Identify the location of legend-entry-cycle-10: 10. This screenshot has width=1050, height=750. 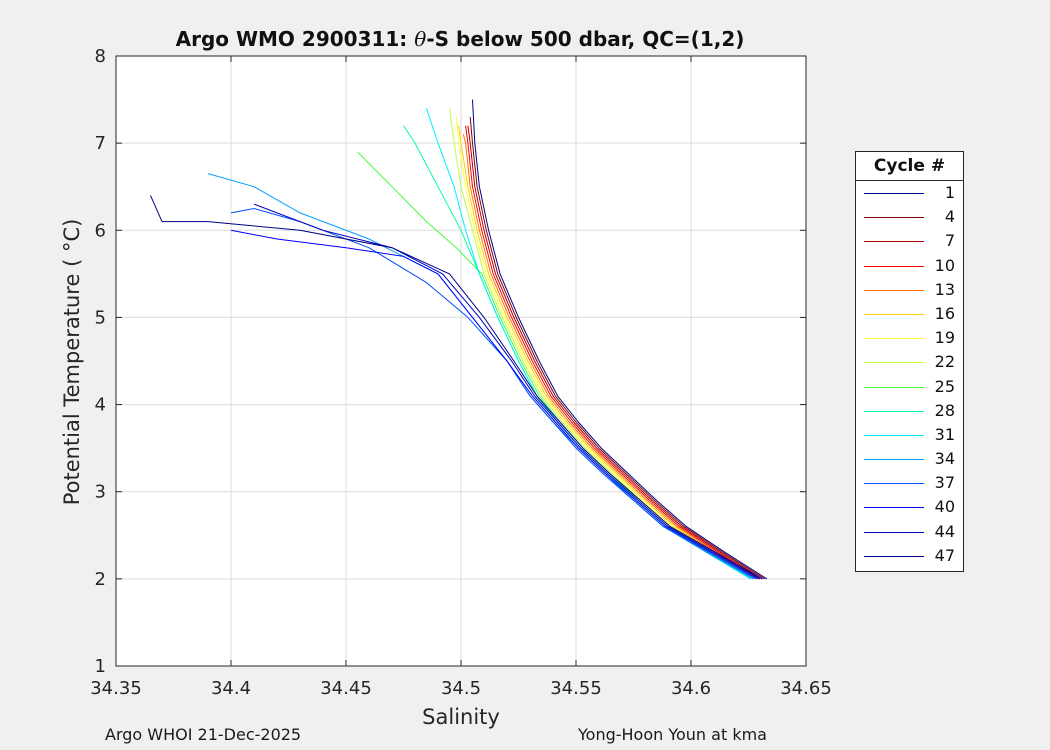
(909, 266).